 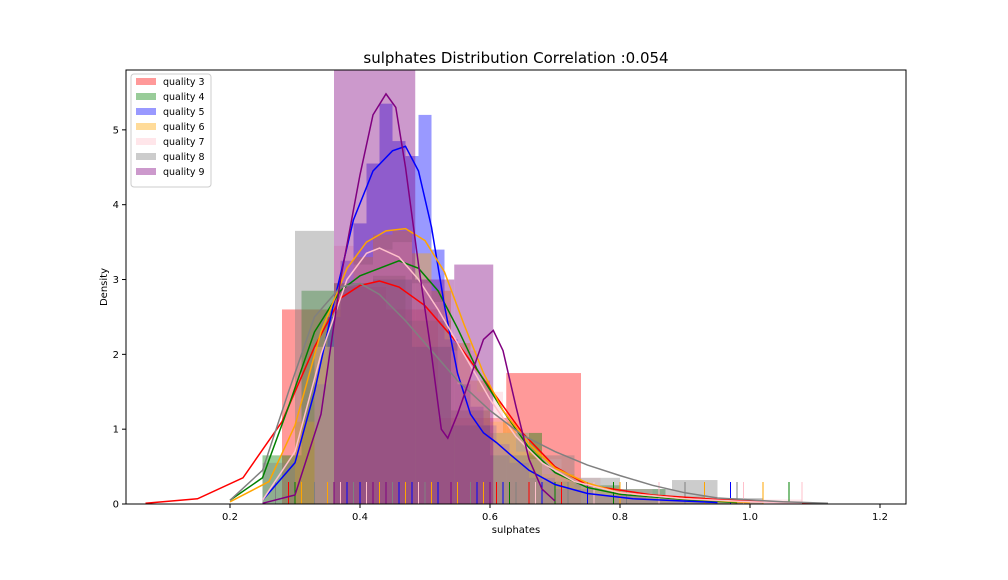 I want to click on y-tick-label: 1, so click(x=116, y=430).